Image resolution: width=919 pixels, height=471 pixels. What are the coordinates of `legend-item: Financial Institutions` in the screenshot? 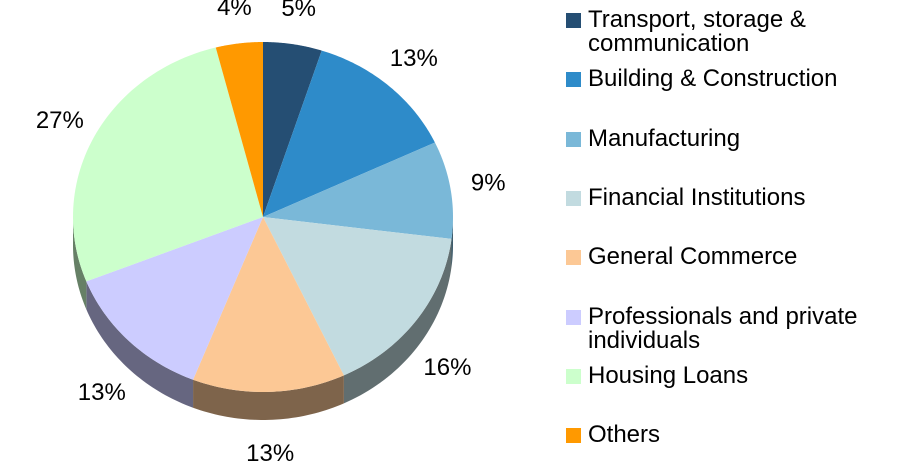 It's located at (738, 197).